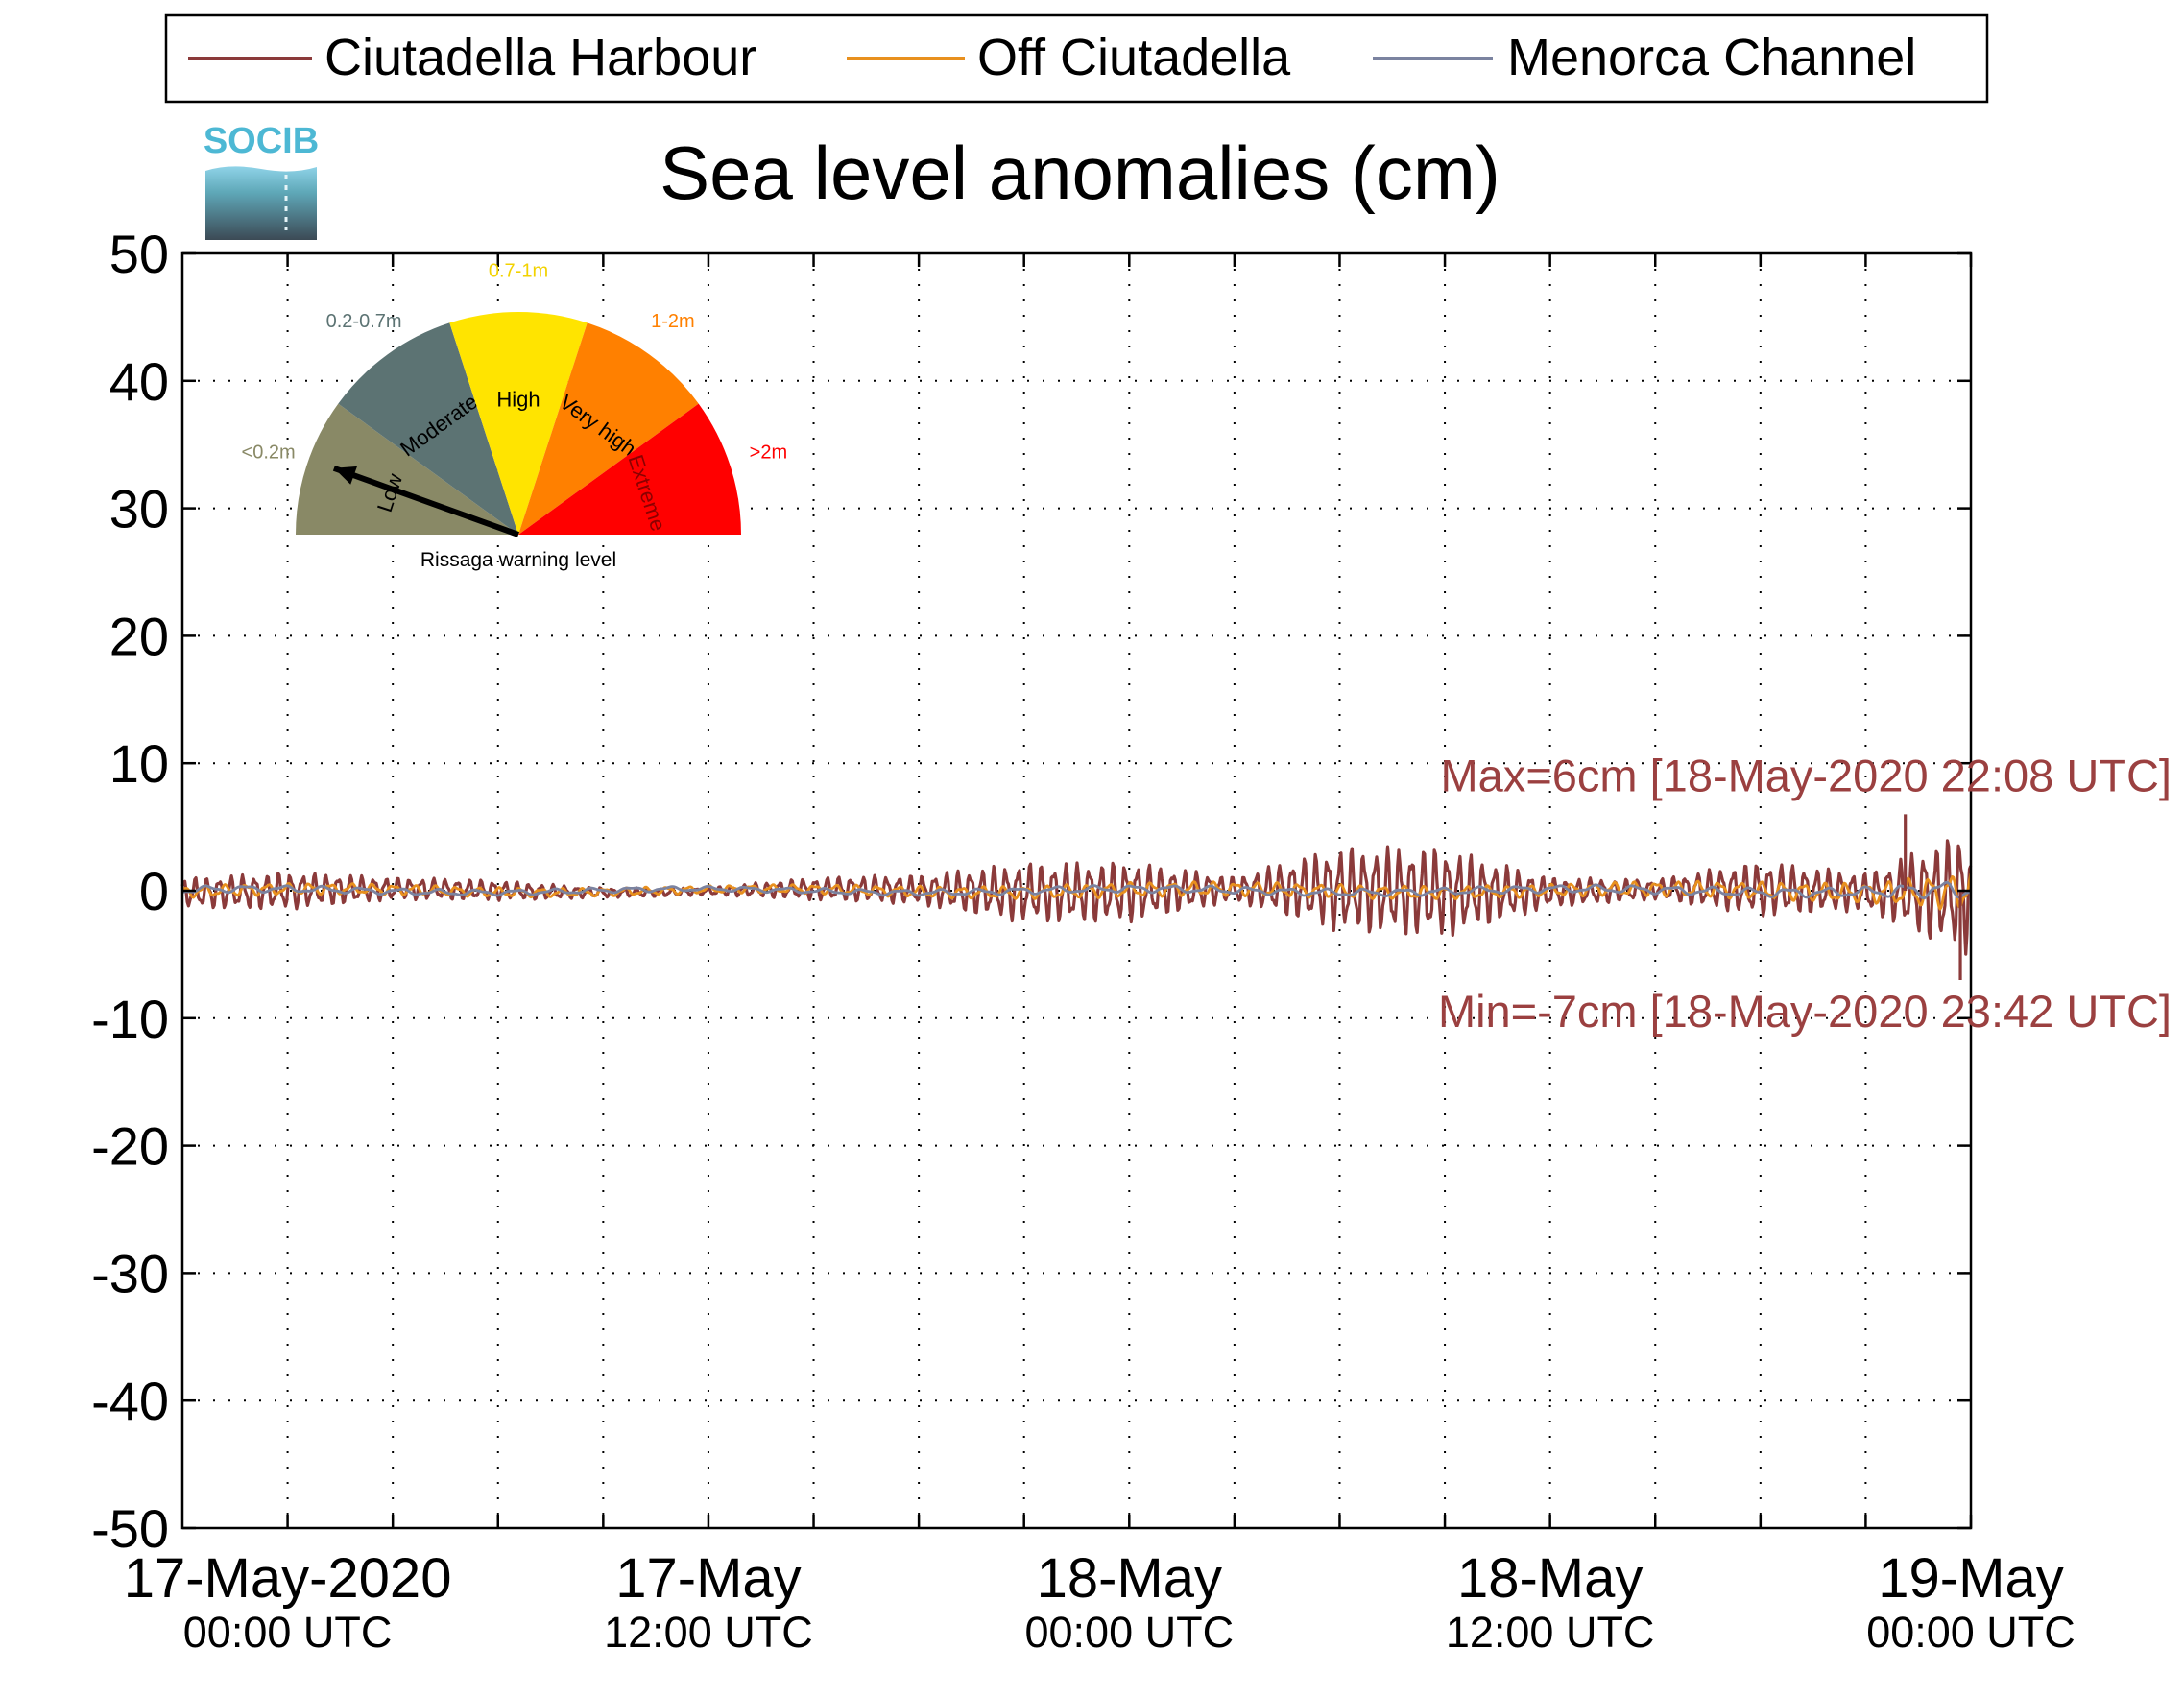 The height and width of the screenshot is (1696, 2184). What do you see at coordinates (261, 141) in the screenshot?
I see `socib-logo-text: SOCIB` at bounding box center [261, 141].